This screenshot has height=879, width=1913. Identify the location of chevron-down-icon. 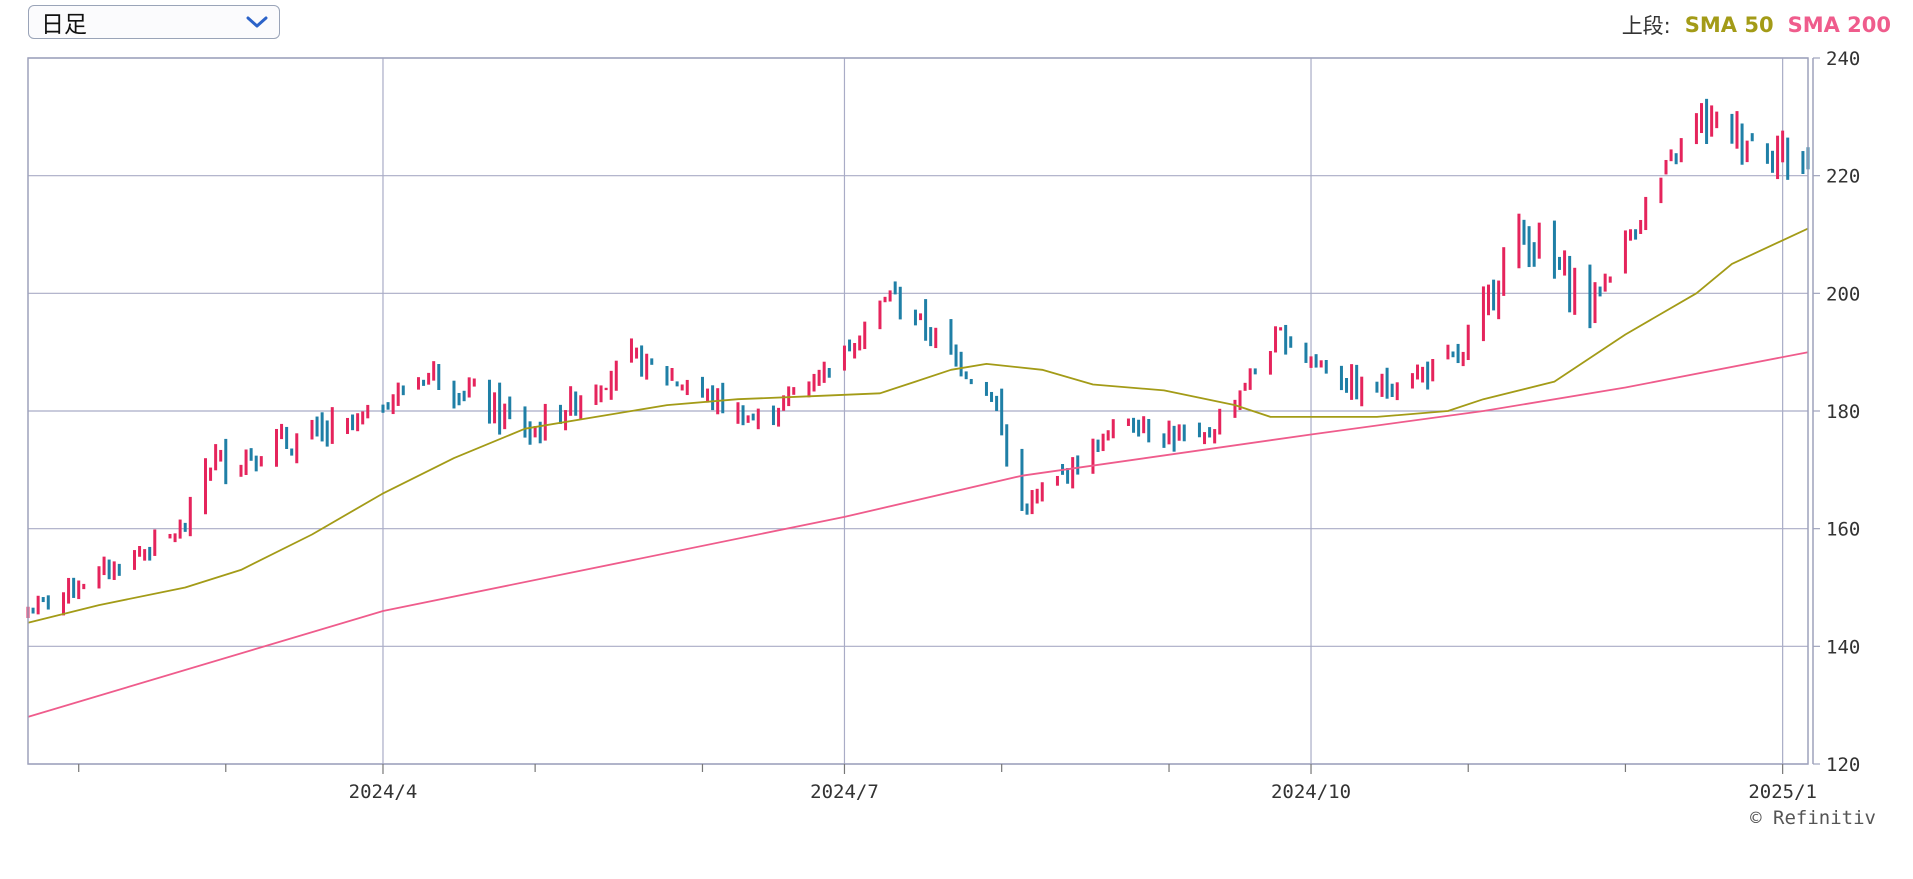
(257, 22).